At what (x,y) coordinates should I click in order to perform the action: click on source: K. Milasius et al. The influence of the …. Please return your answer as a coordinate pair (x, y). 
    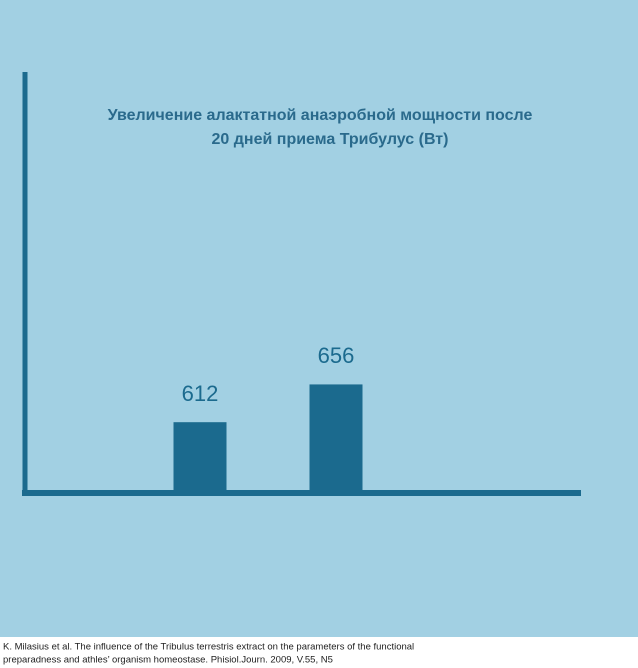
    Looking at the image, I should click on (208, 647).